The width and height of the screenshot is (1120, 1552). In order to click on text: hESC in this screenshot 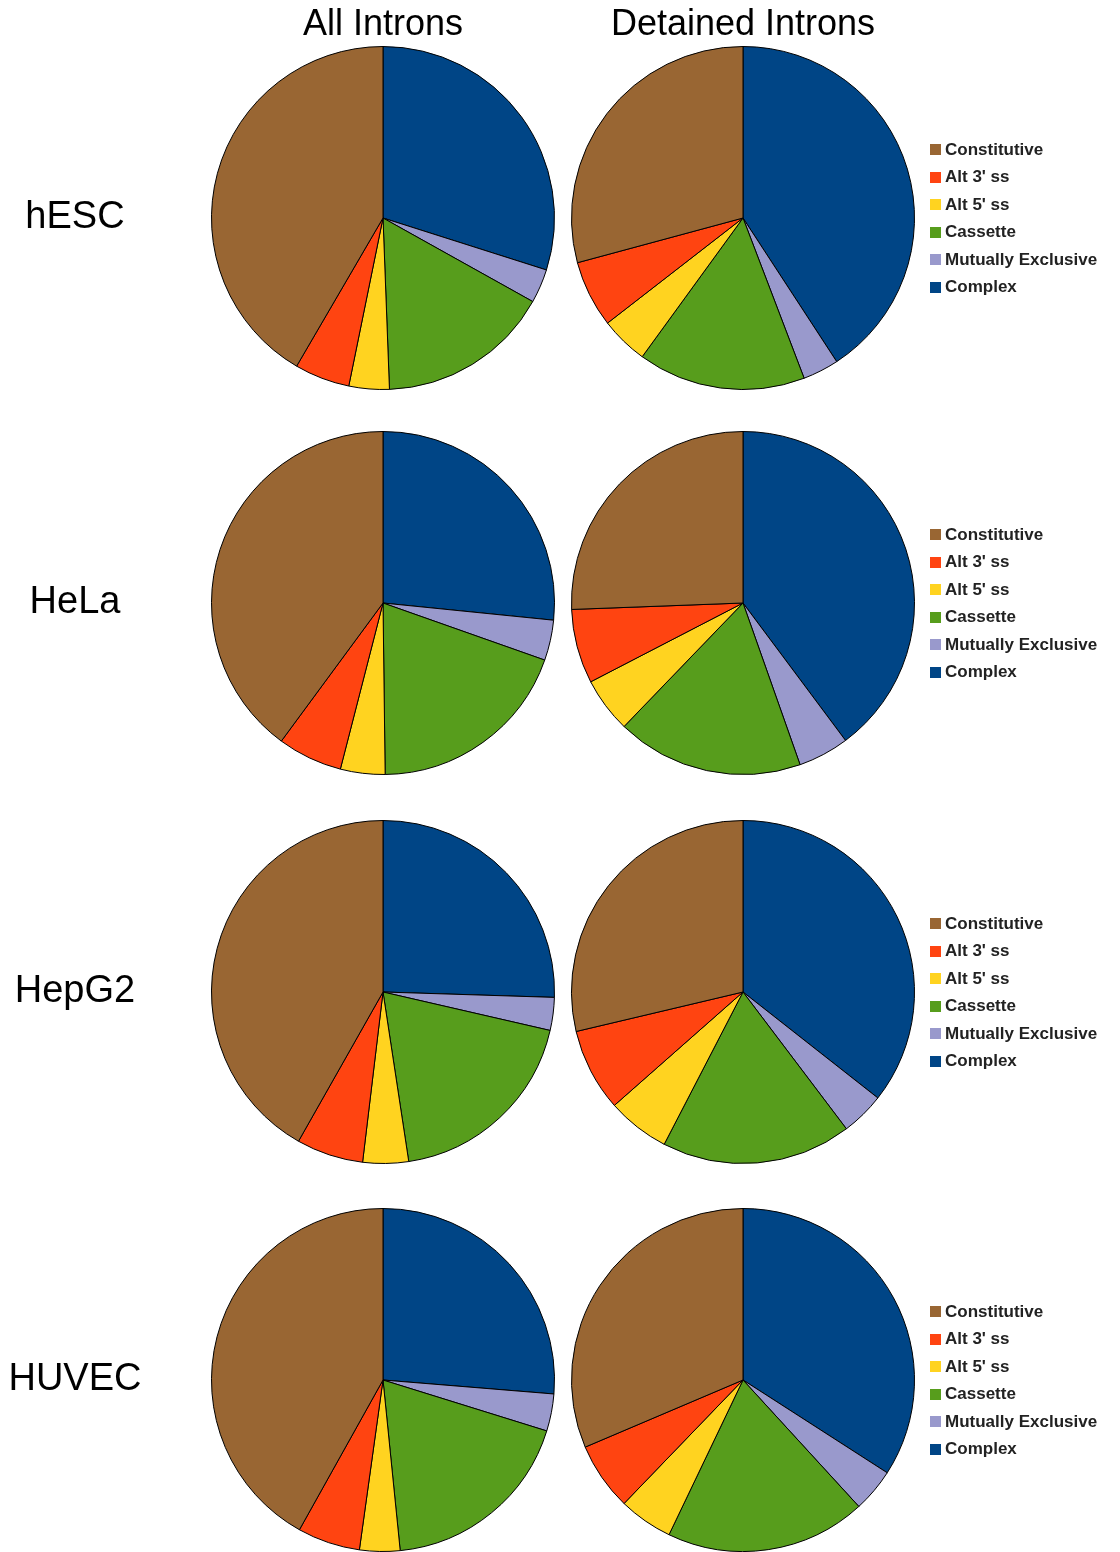, I will do `click(75, 215)`.